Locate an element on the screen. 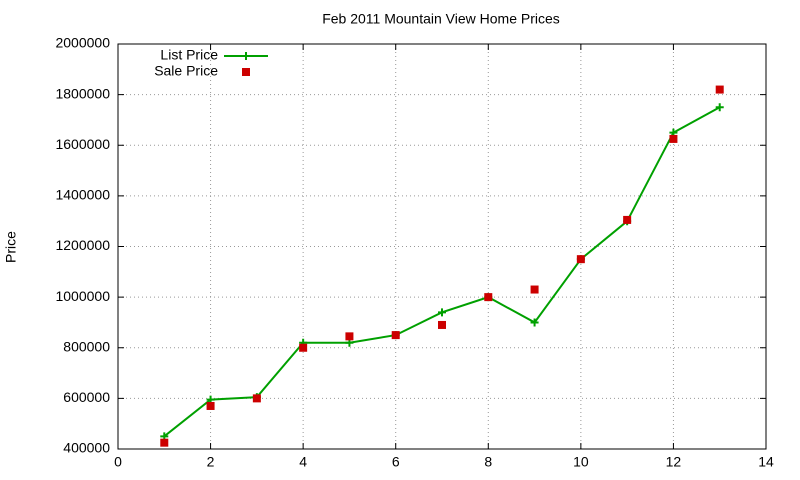  x-tick-label: 0 is located at coordinates (118, 462).